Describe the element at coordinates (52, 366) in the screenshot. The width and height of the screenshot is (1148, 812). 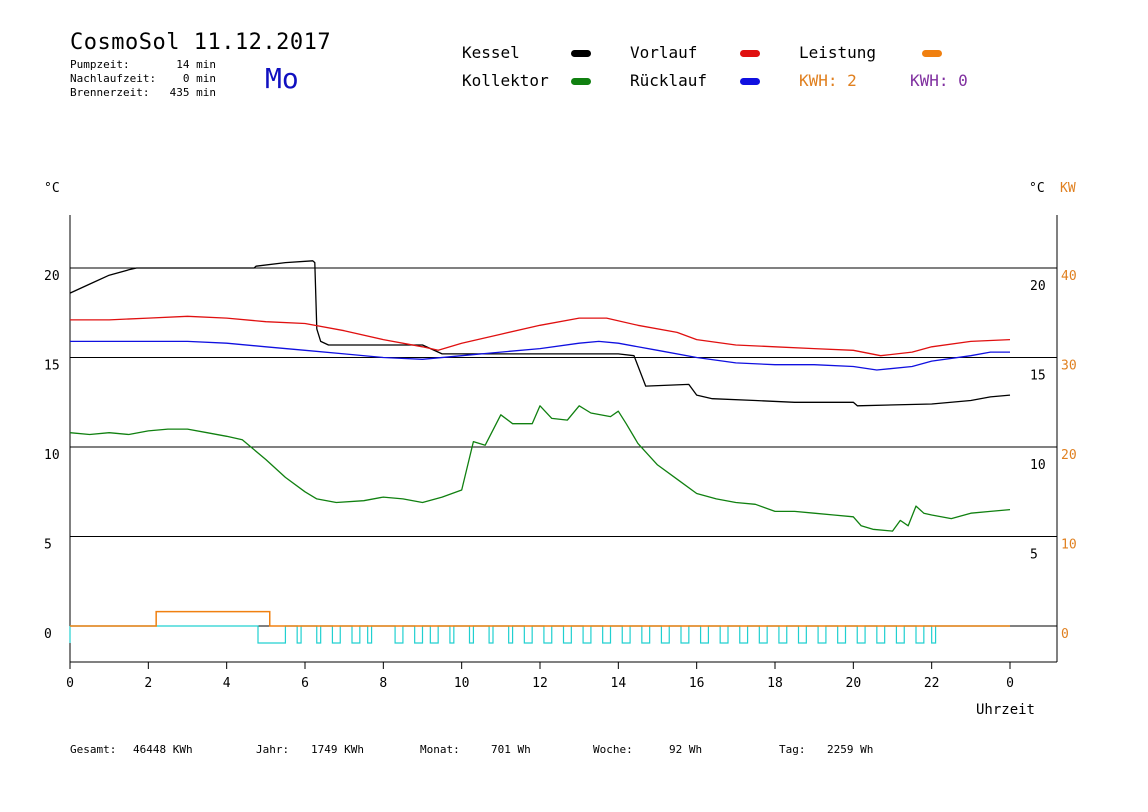
I see `y-tick-left: 15` at that location.